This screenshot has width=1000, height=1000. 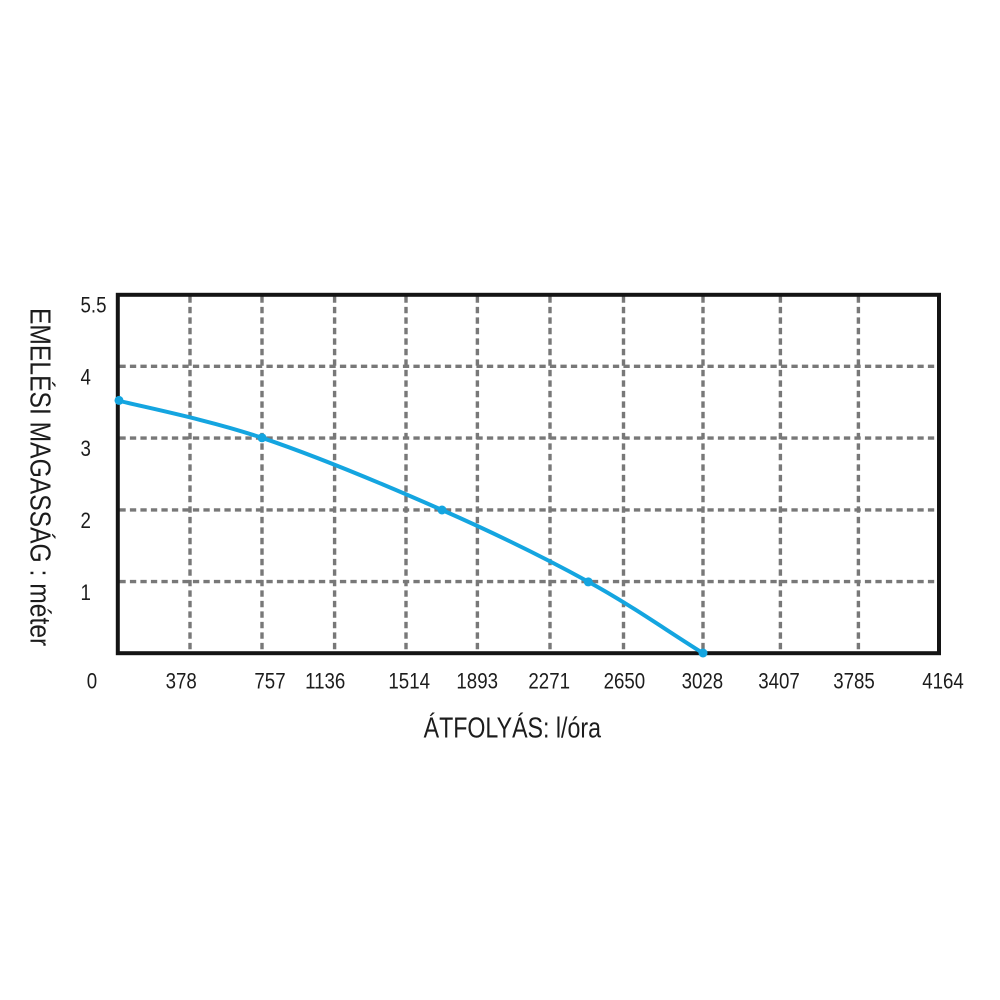 What do you see at coordinates (703, 682) in the screenshot?
I see `svg-text: 3028` at bounding box center [703, 682].